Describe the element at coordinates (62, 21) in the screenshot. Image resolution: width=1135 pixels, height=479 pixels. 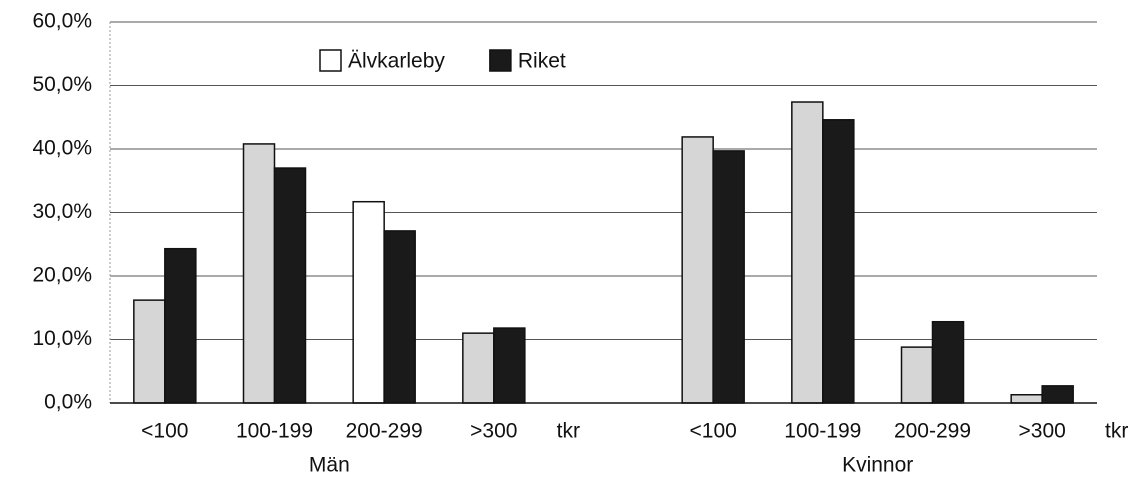
I see `y-tick-label: 60,0%` at that location.